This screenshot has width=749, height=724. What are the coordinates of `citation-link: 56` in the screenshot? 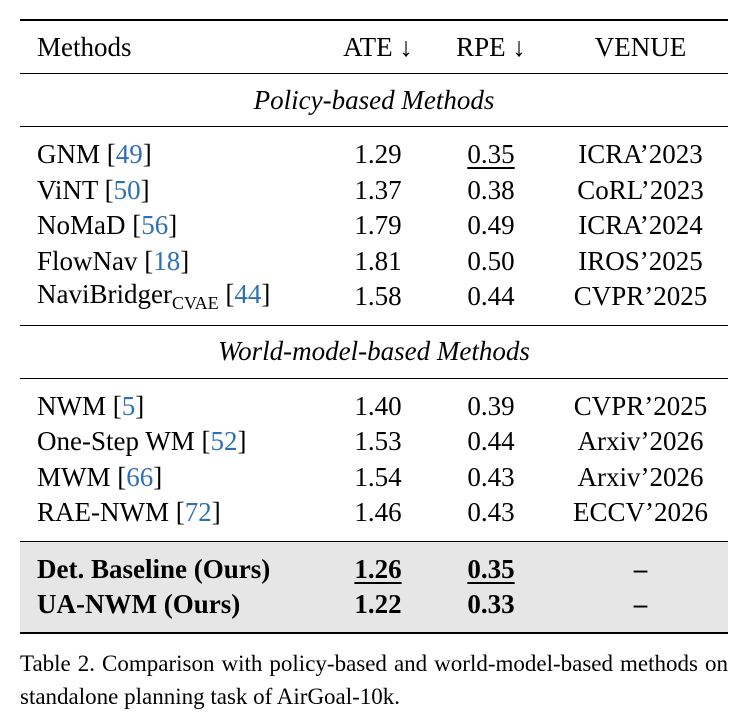 It's located at (155, 225).